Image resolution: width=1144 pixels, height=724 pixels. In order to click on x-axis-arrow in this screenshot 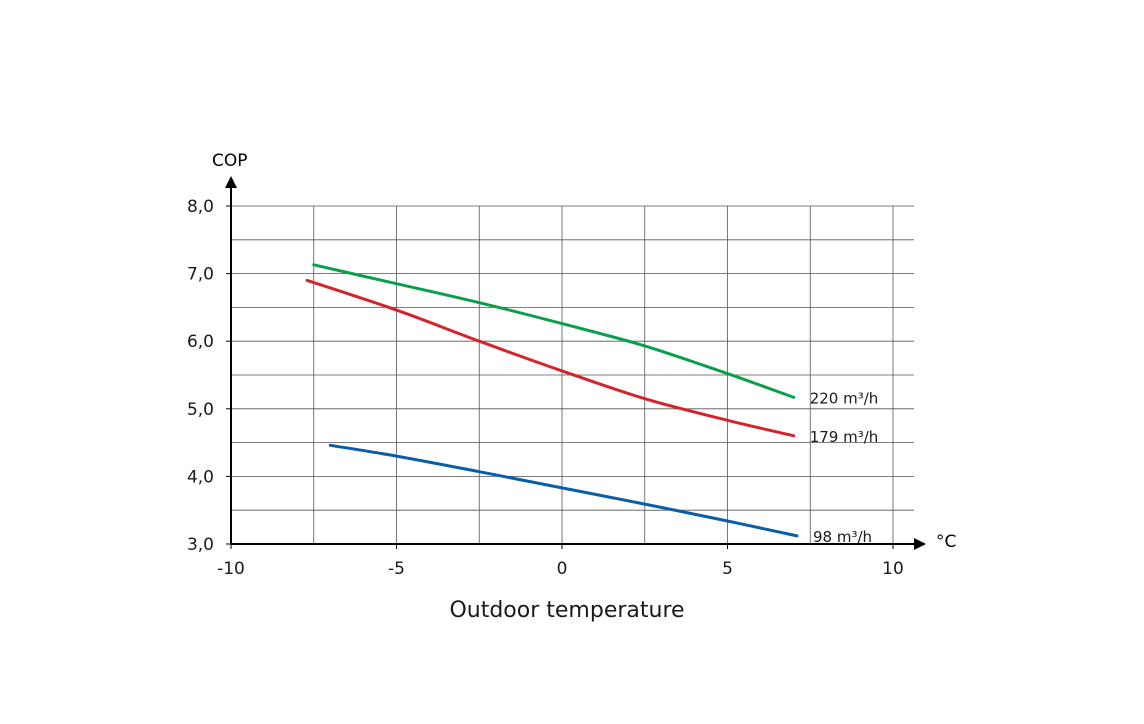, I will do `click(920, 544)`.